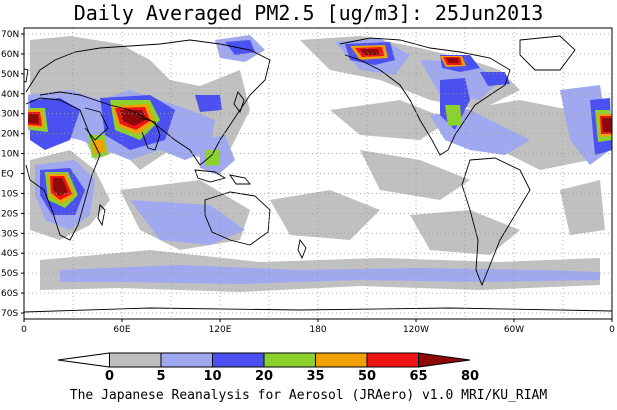 Image resolution: width=617 pixels, height=410 pixels. What do you see at coordinates (83, 360) in the screenshot?
I see `colorbar-low-triangle` at bounding box center [83, 360].